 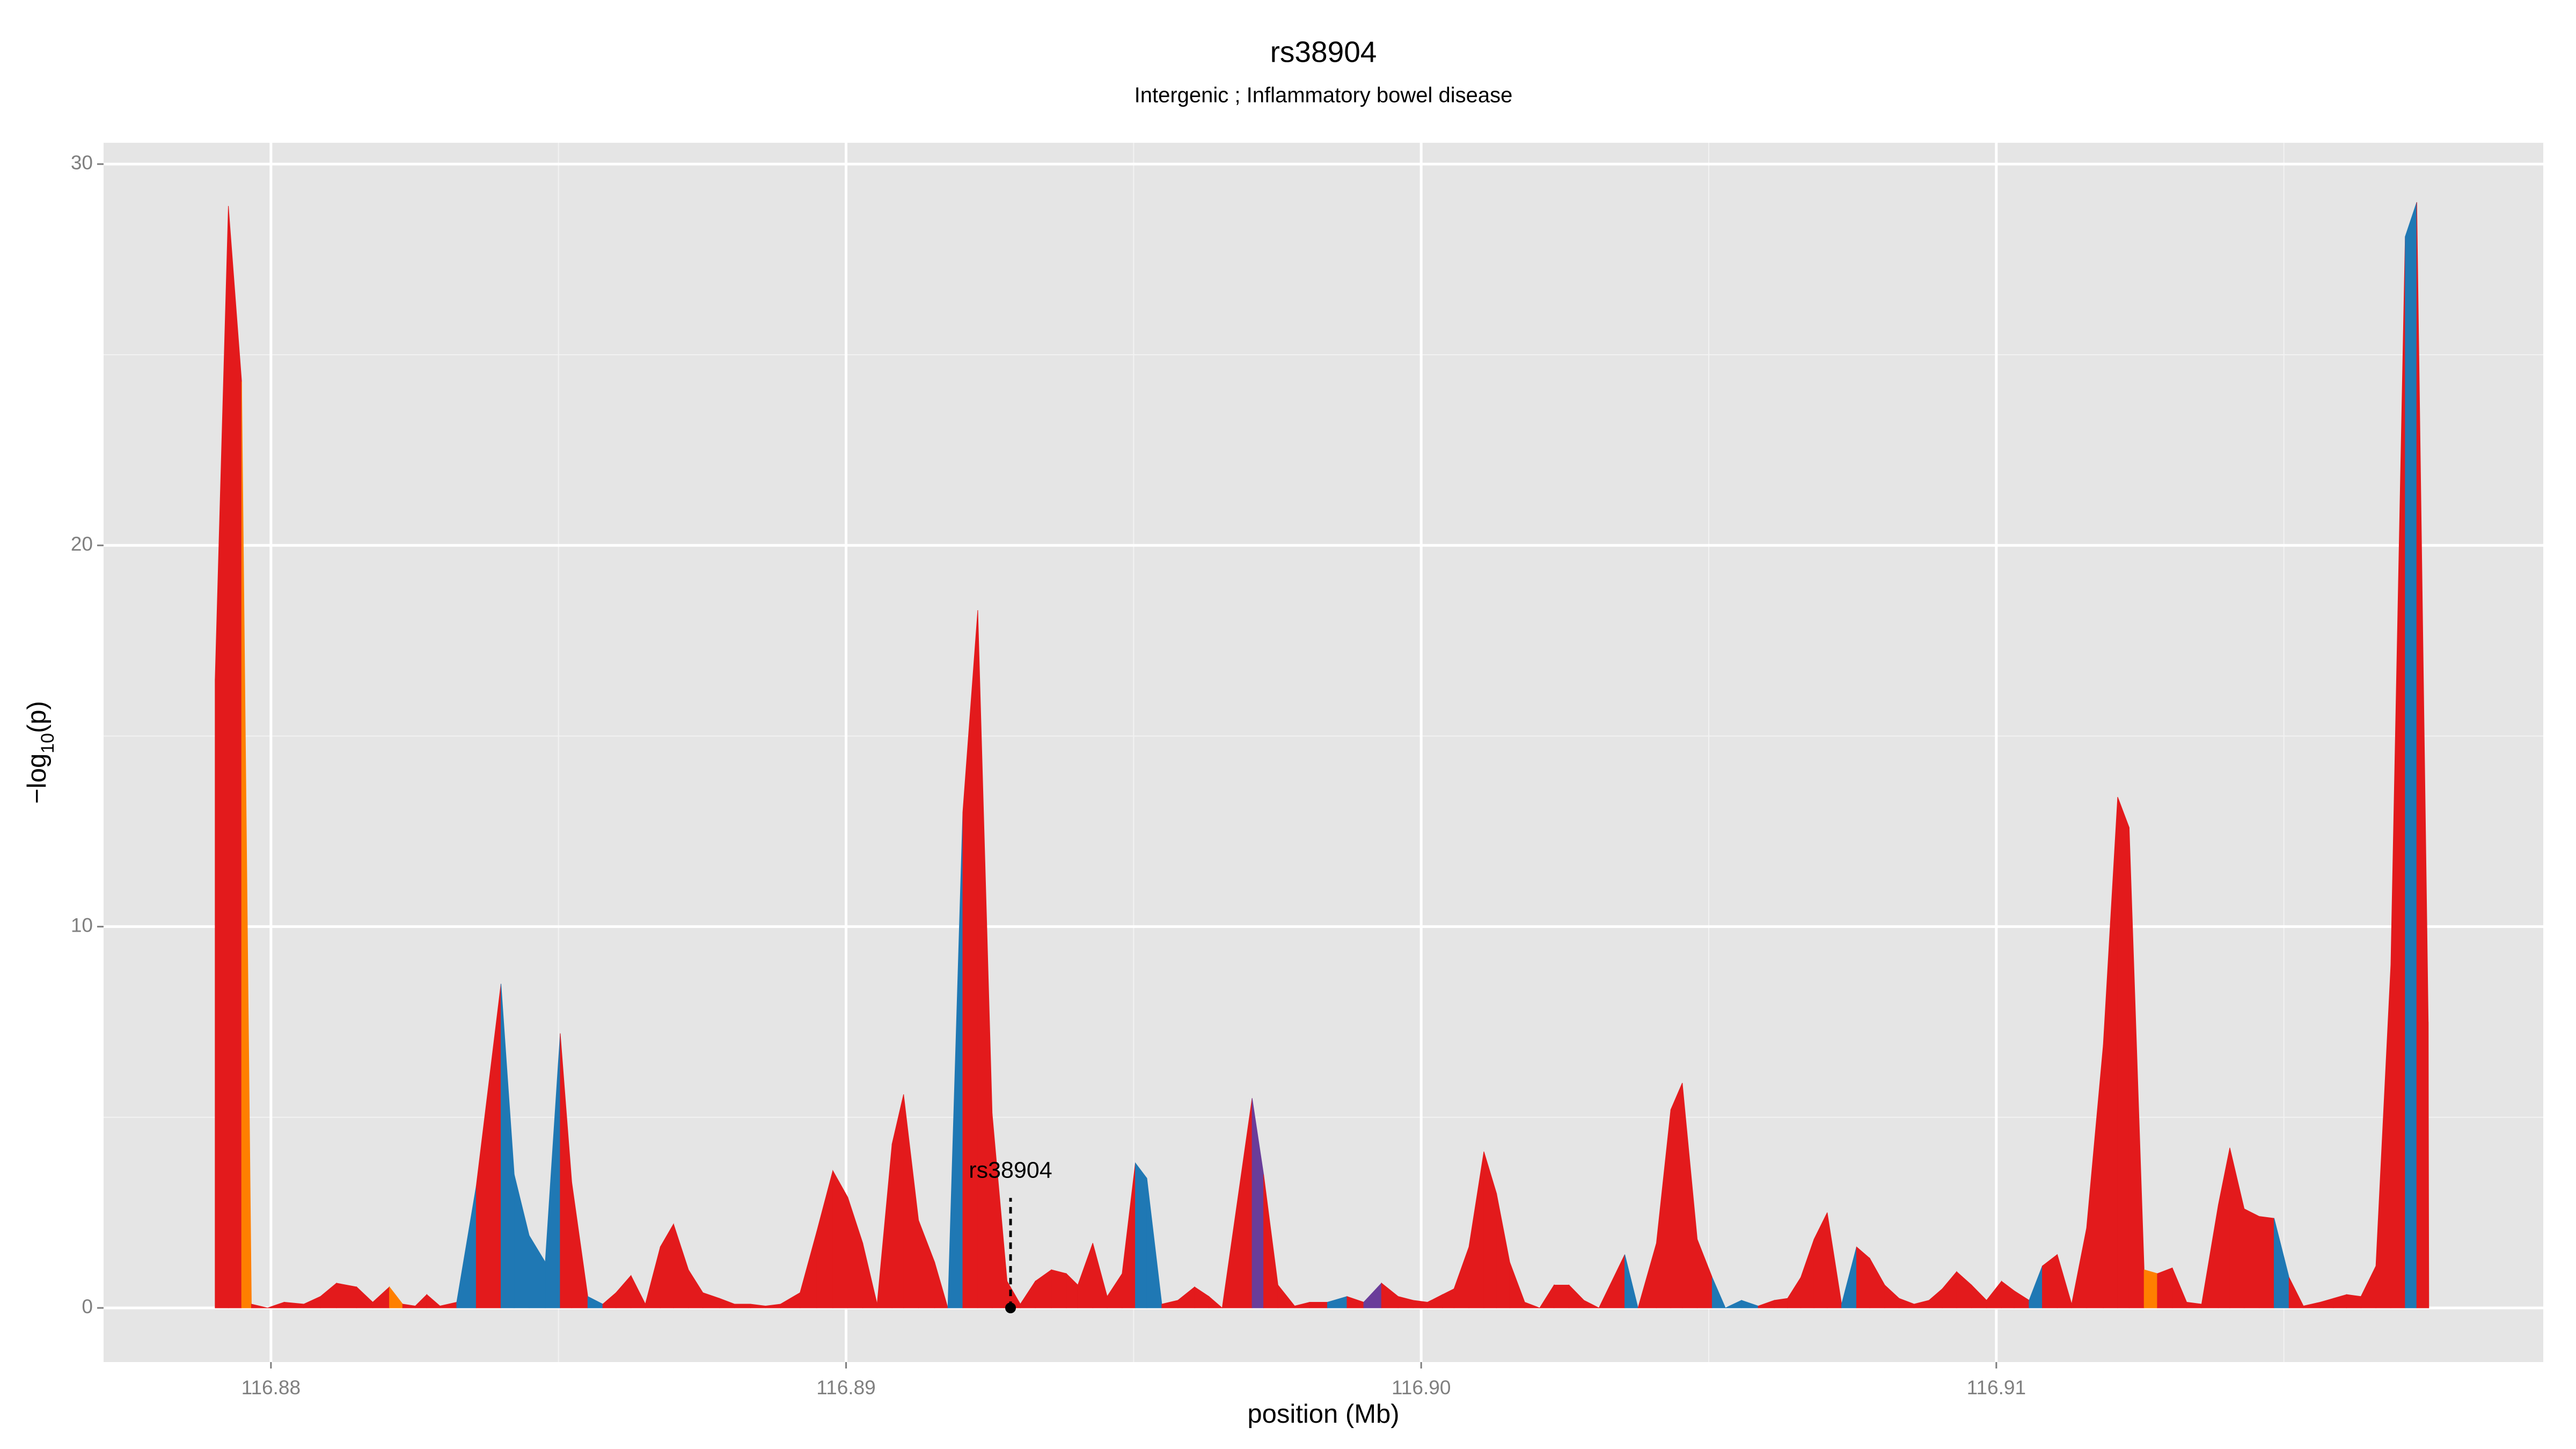 I want to click on x-tick-label: 116.89, so click(x=845, y=1388).